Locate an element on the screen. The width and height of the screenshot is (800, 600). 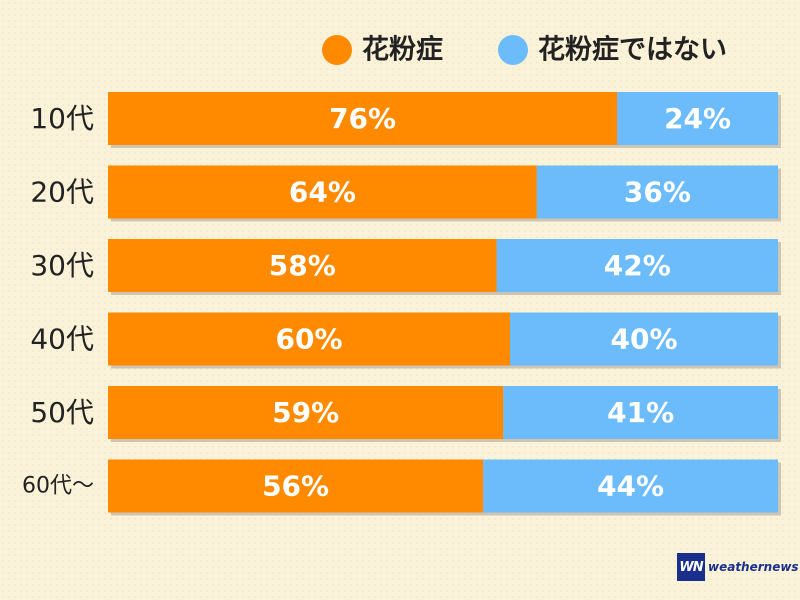
legend-item-no-allergy: 花粉症ではない is located at coordinates (612, 50).